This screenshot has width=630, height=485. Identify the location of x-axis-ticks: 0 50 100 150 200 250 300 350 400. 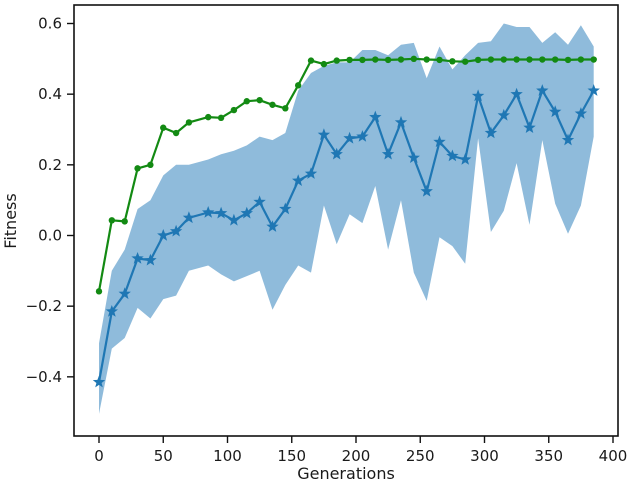
(360, 450).